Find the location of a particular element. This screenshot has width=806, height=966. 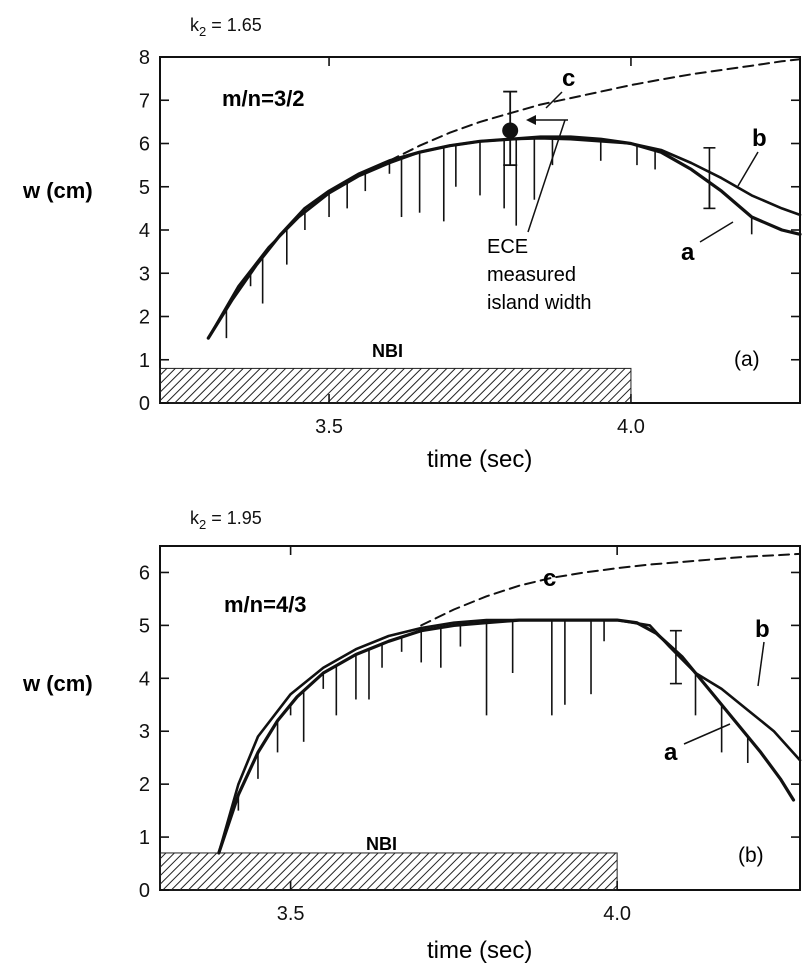

panel-b-ytick-label: 3 is located at coordinates (144, 732).